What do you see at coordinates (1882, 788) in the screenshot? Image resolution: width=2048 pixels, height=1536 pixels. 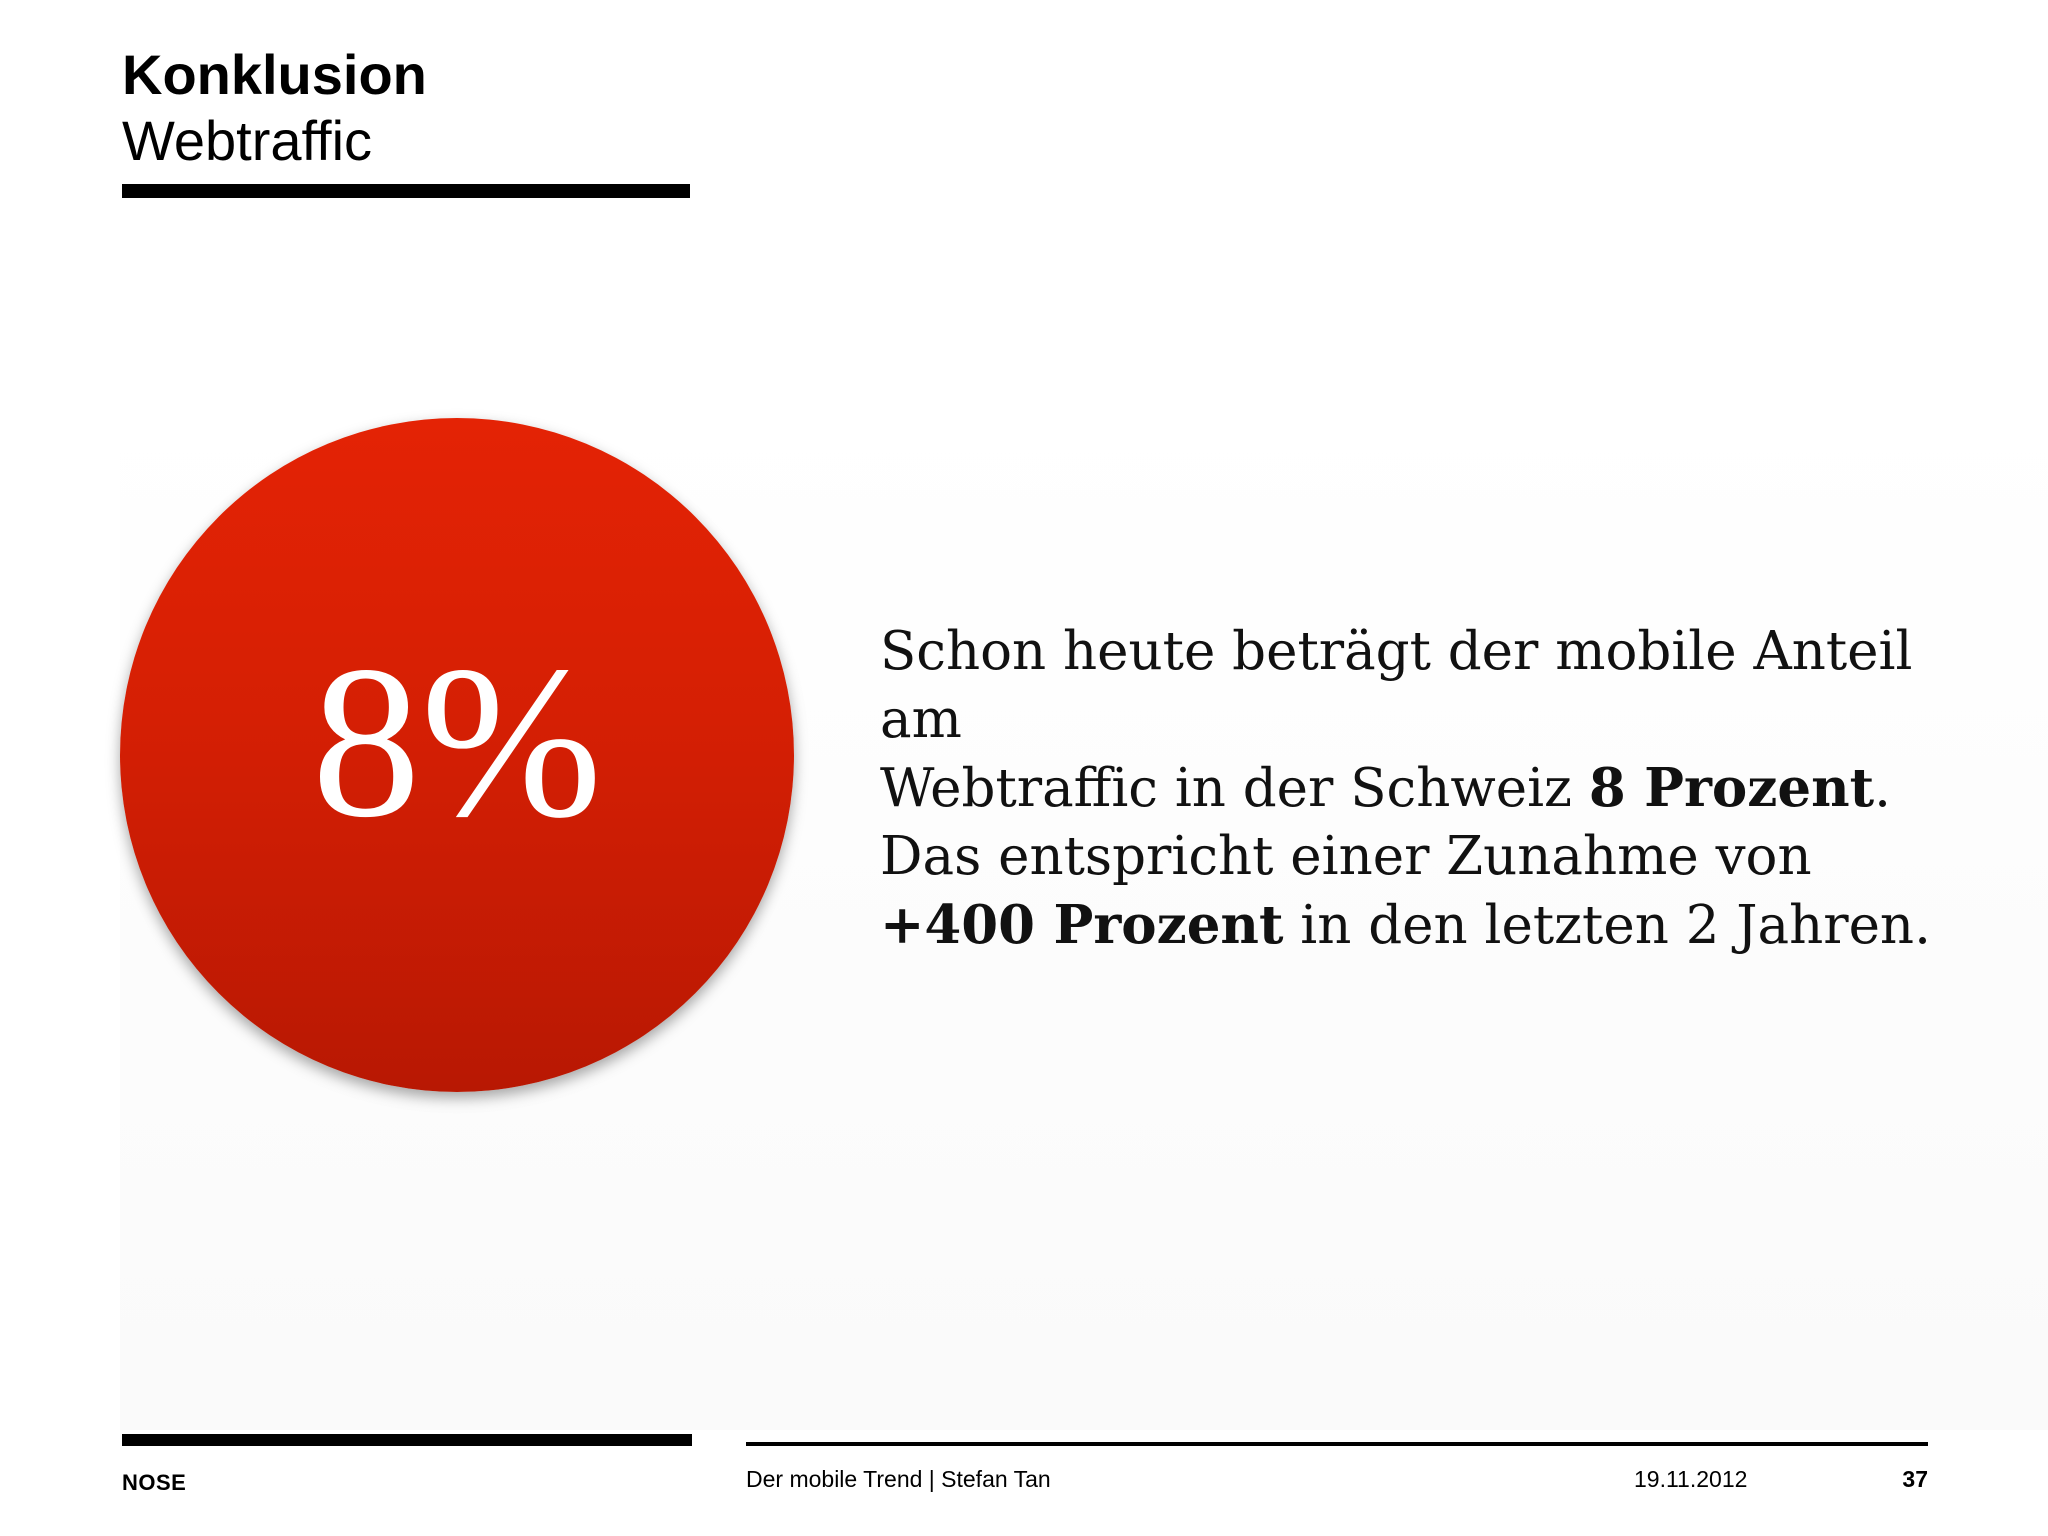 I see `statement-text: .` at bounding box center [1882, 788].